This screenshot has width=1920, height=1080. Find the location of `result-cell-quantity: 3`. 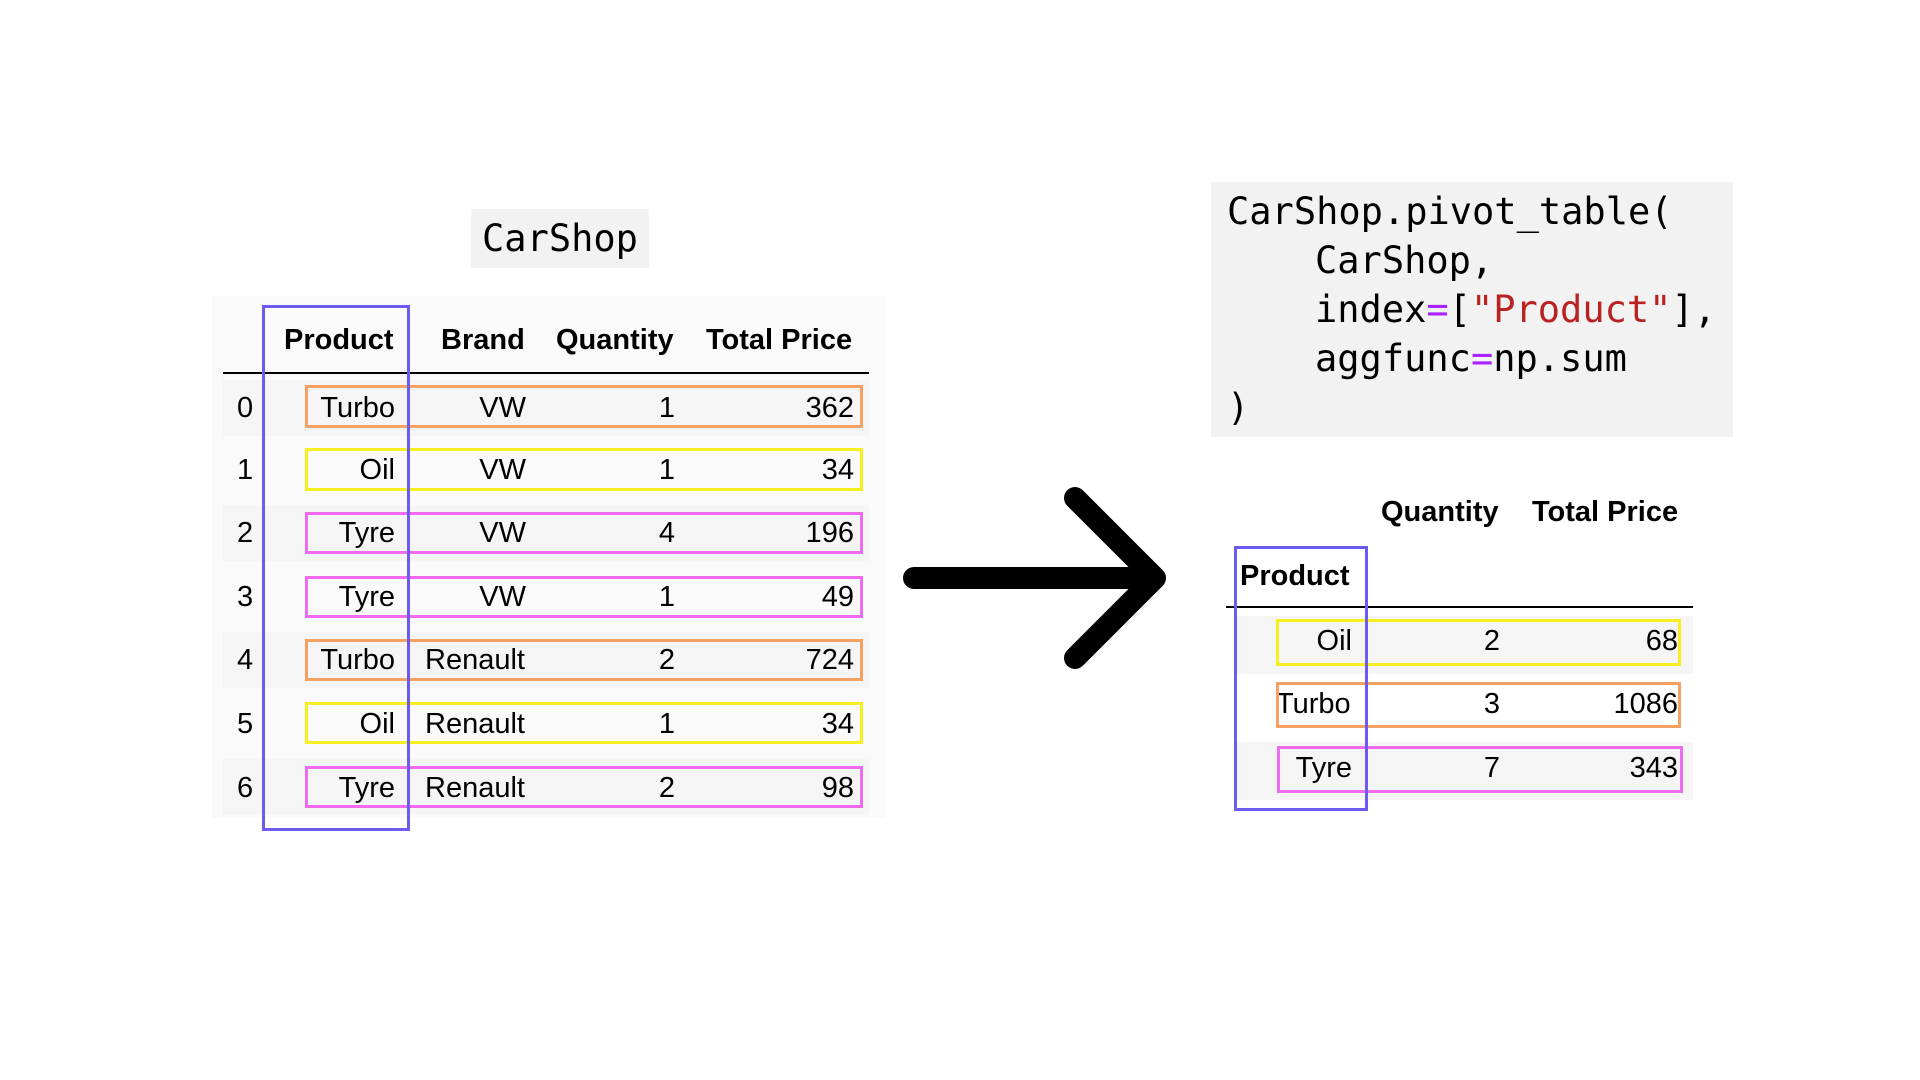

result-cell-quantity: 3 is located at coordinates (1491, 704).